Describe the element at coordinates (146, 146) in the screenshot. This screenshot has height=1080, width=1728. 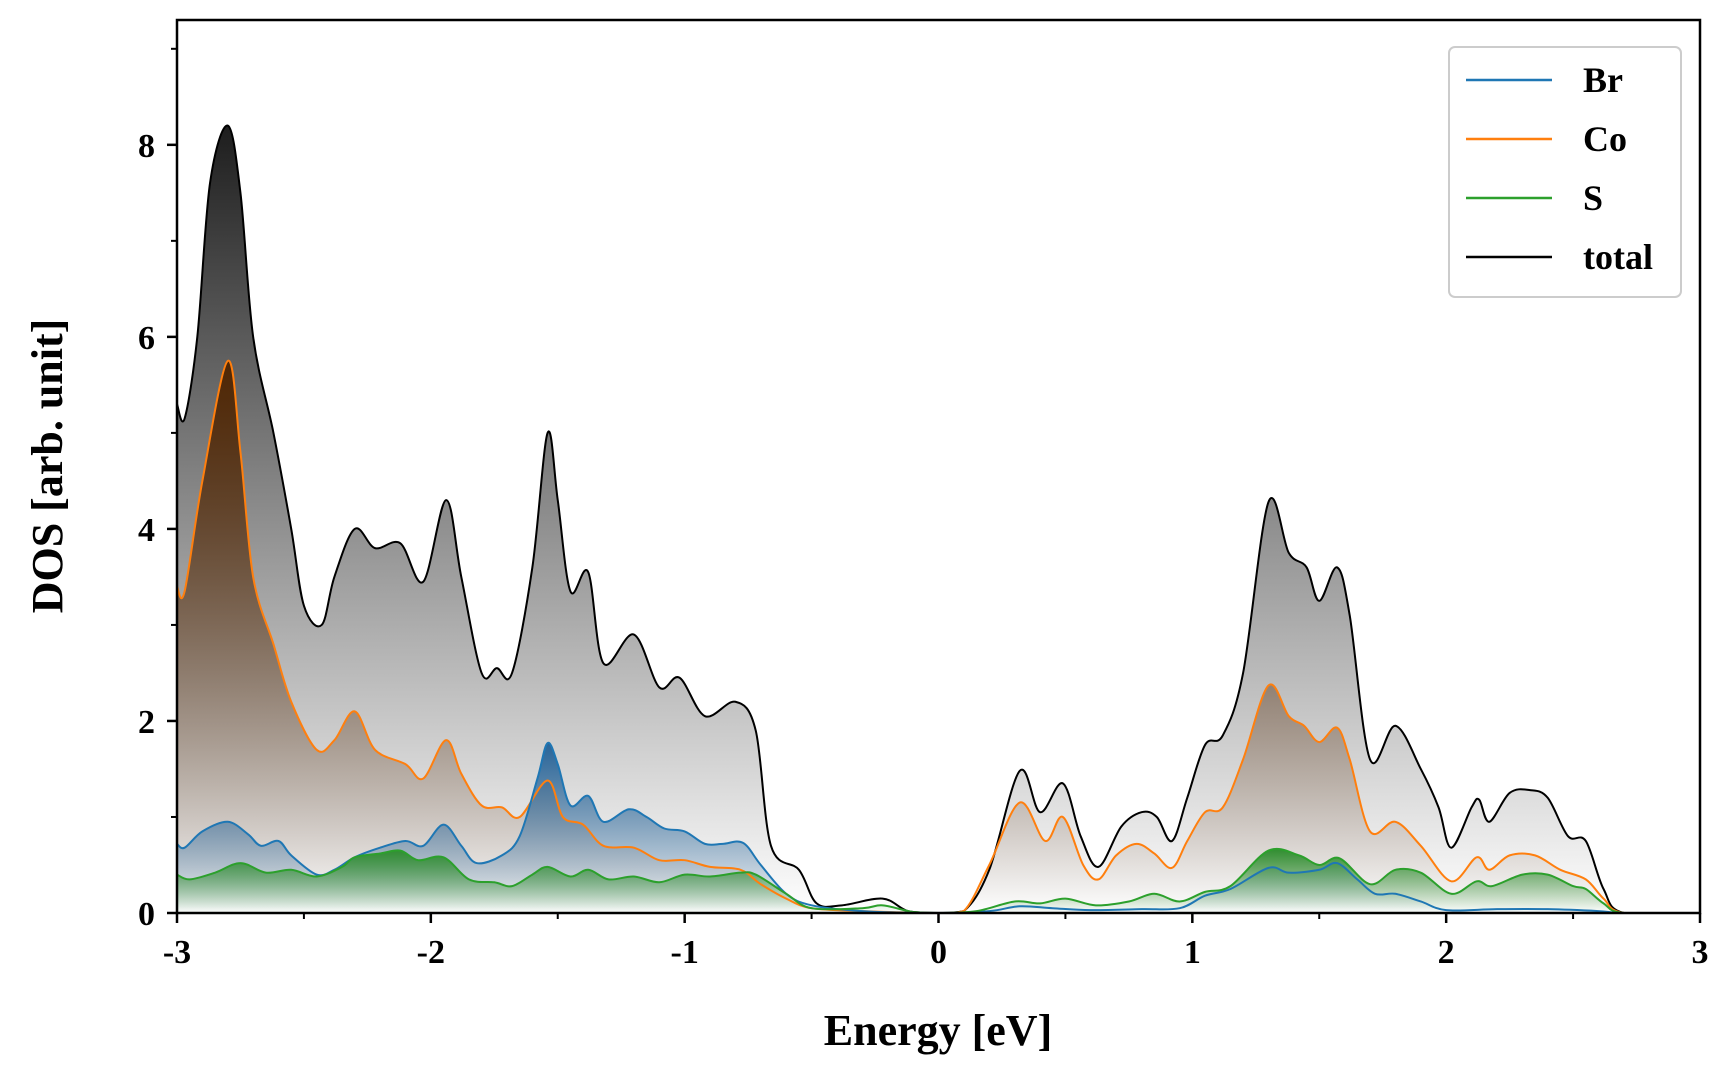
I see `y-tick-label: 8` at that location.